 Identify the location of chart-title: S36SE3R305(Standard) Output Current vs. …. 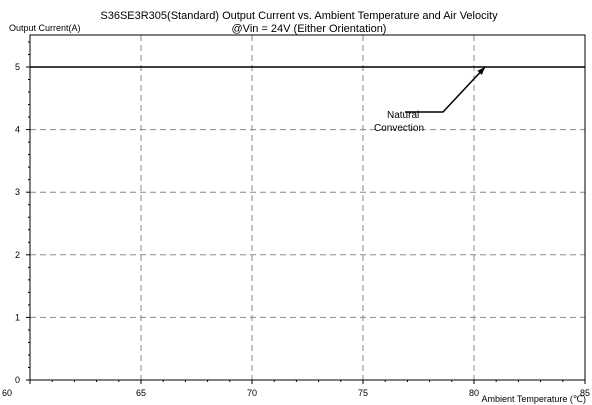
(299, 16).